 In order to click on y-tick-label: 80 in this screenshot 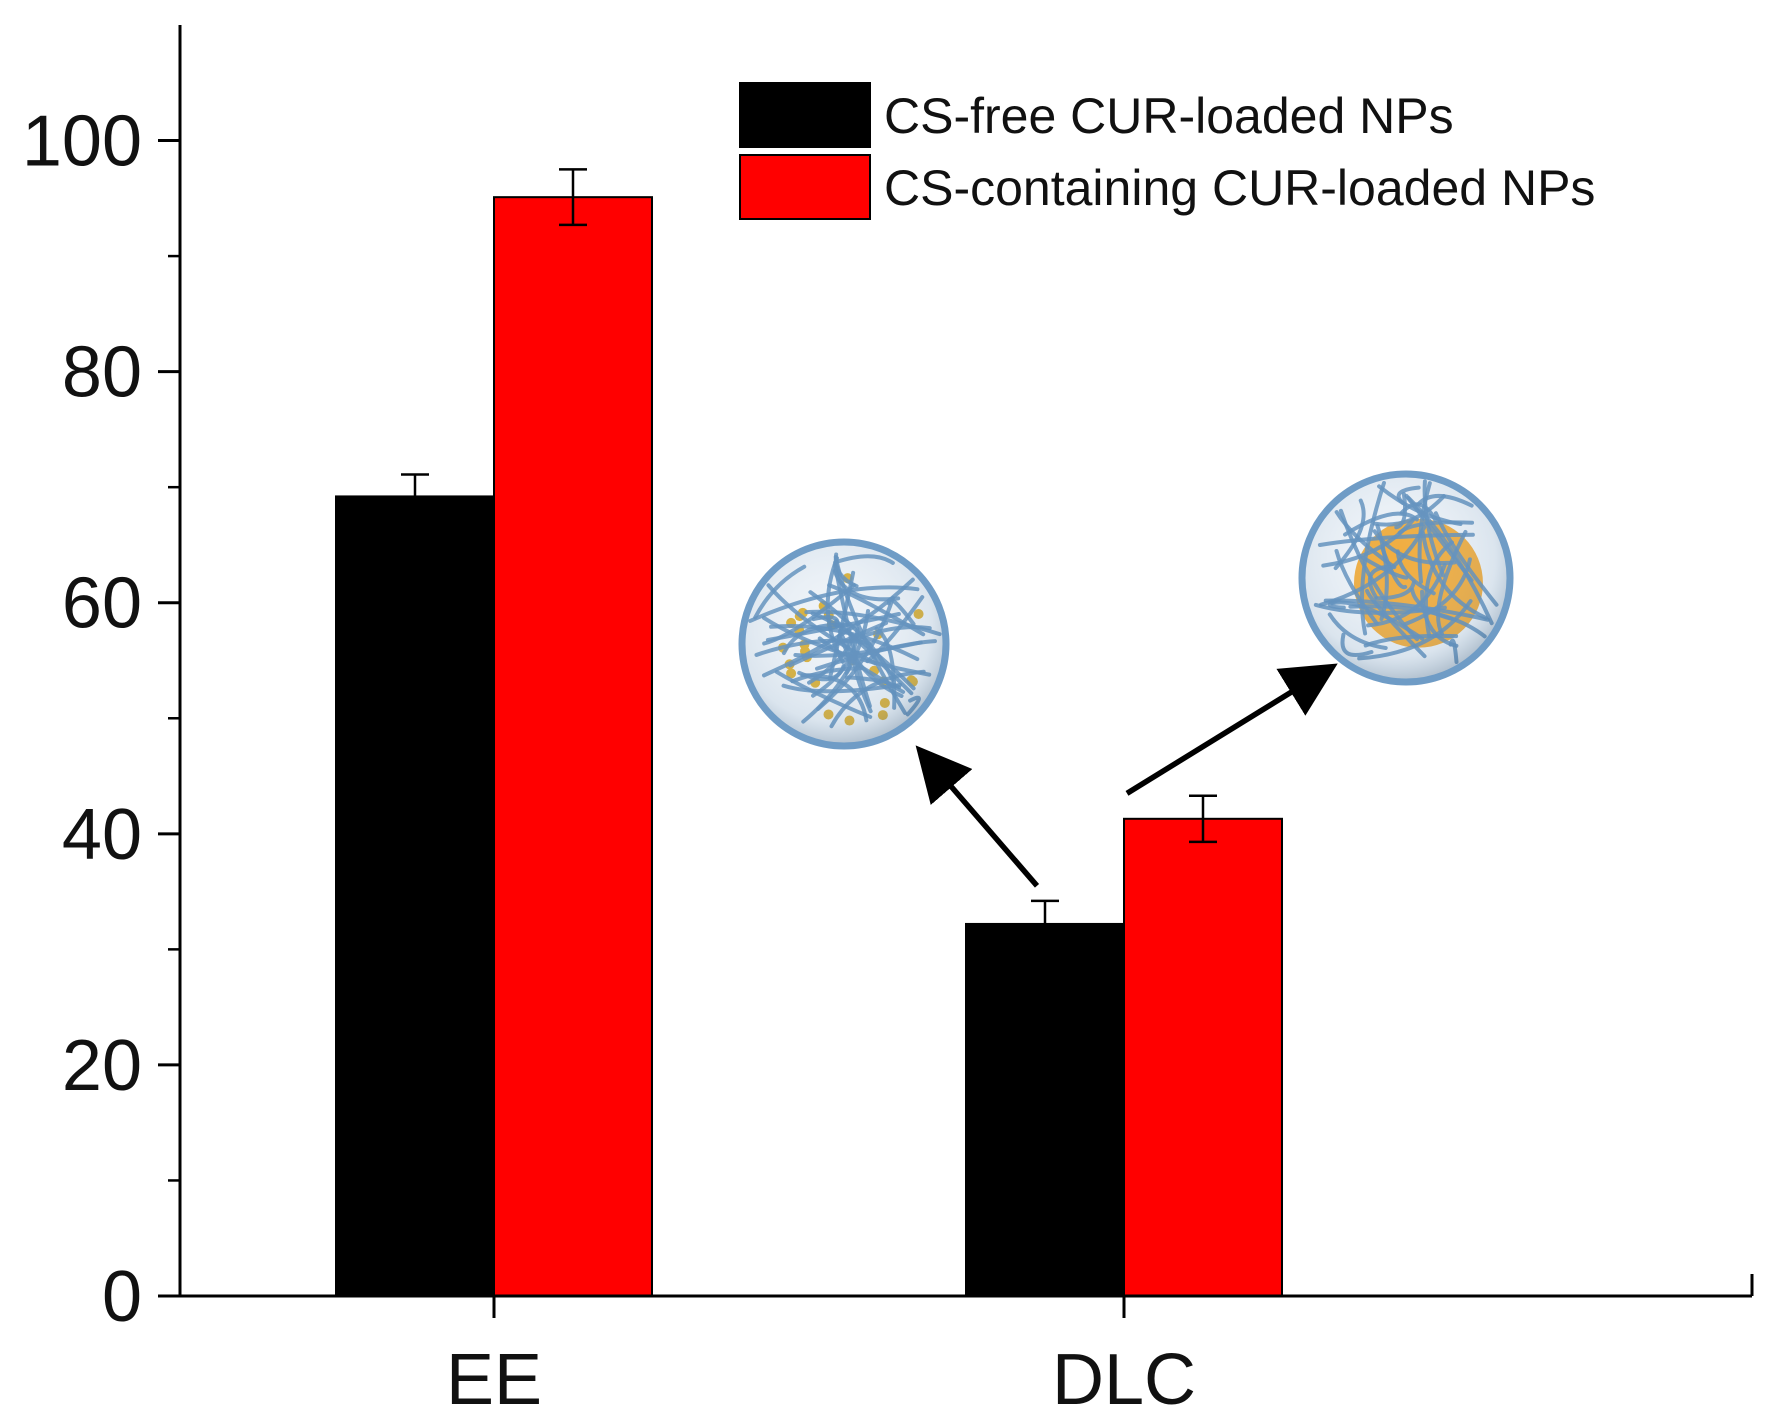, I will do `click(102, 373)`.